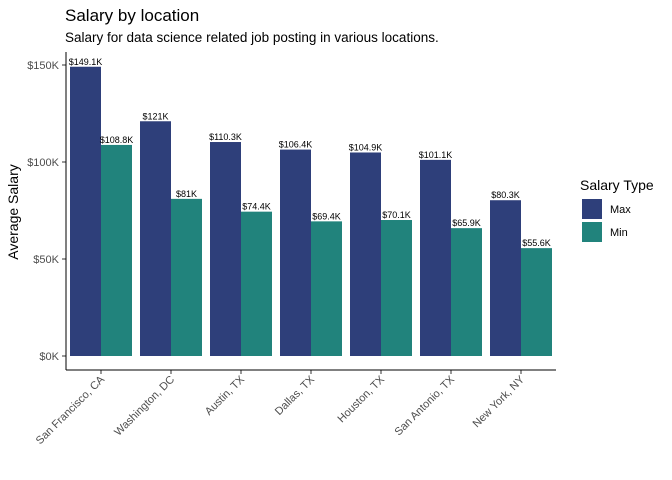 Image resolution: width=672 pixels, height=480 pixels. I want to click on x-tick-label-1: Washington, DC, so click(144, 406).